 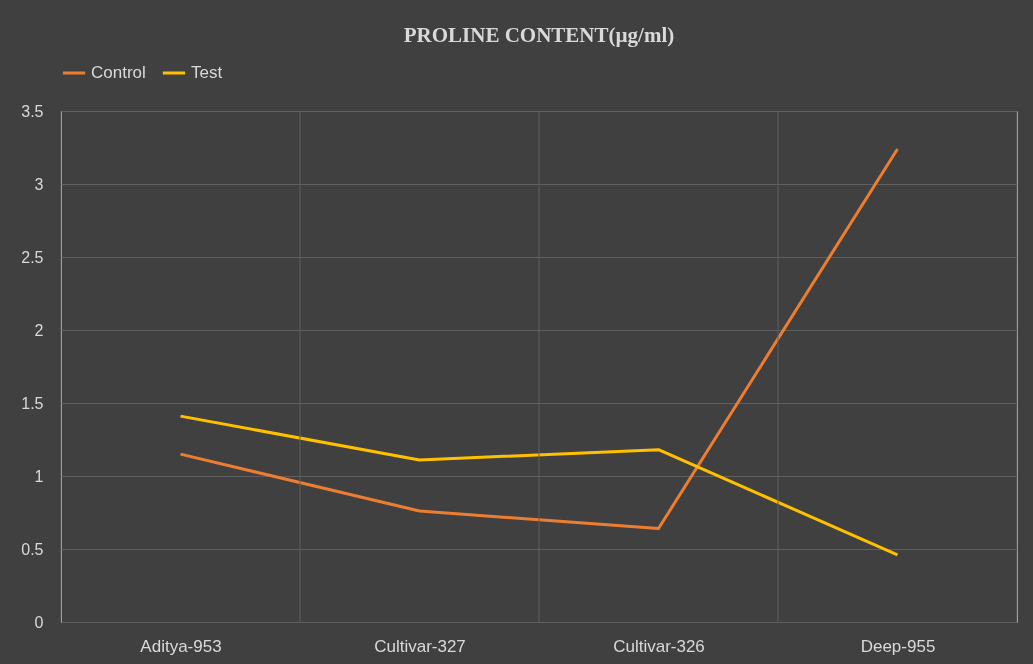 What do you see at coordinates (659, 646) in the screenshot?
I see `x-tick-label: Cultivar-326` at bounding box center [659, 646].